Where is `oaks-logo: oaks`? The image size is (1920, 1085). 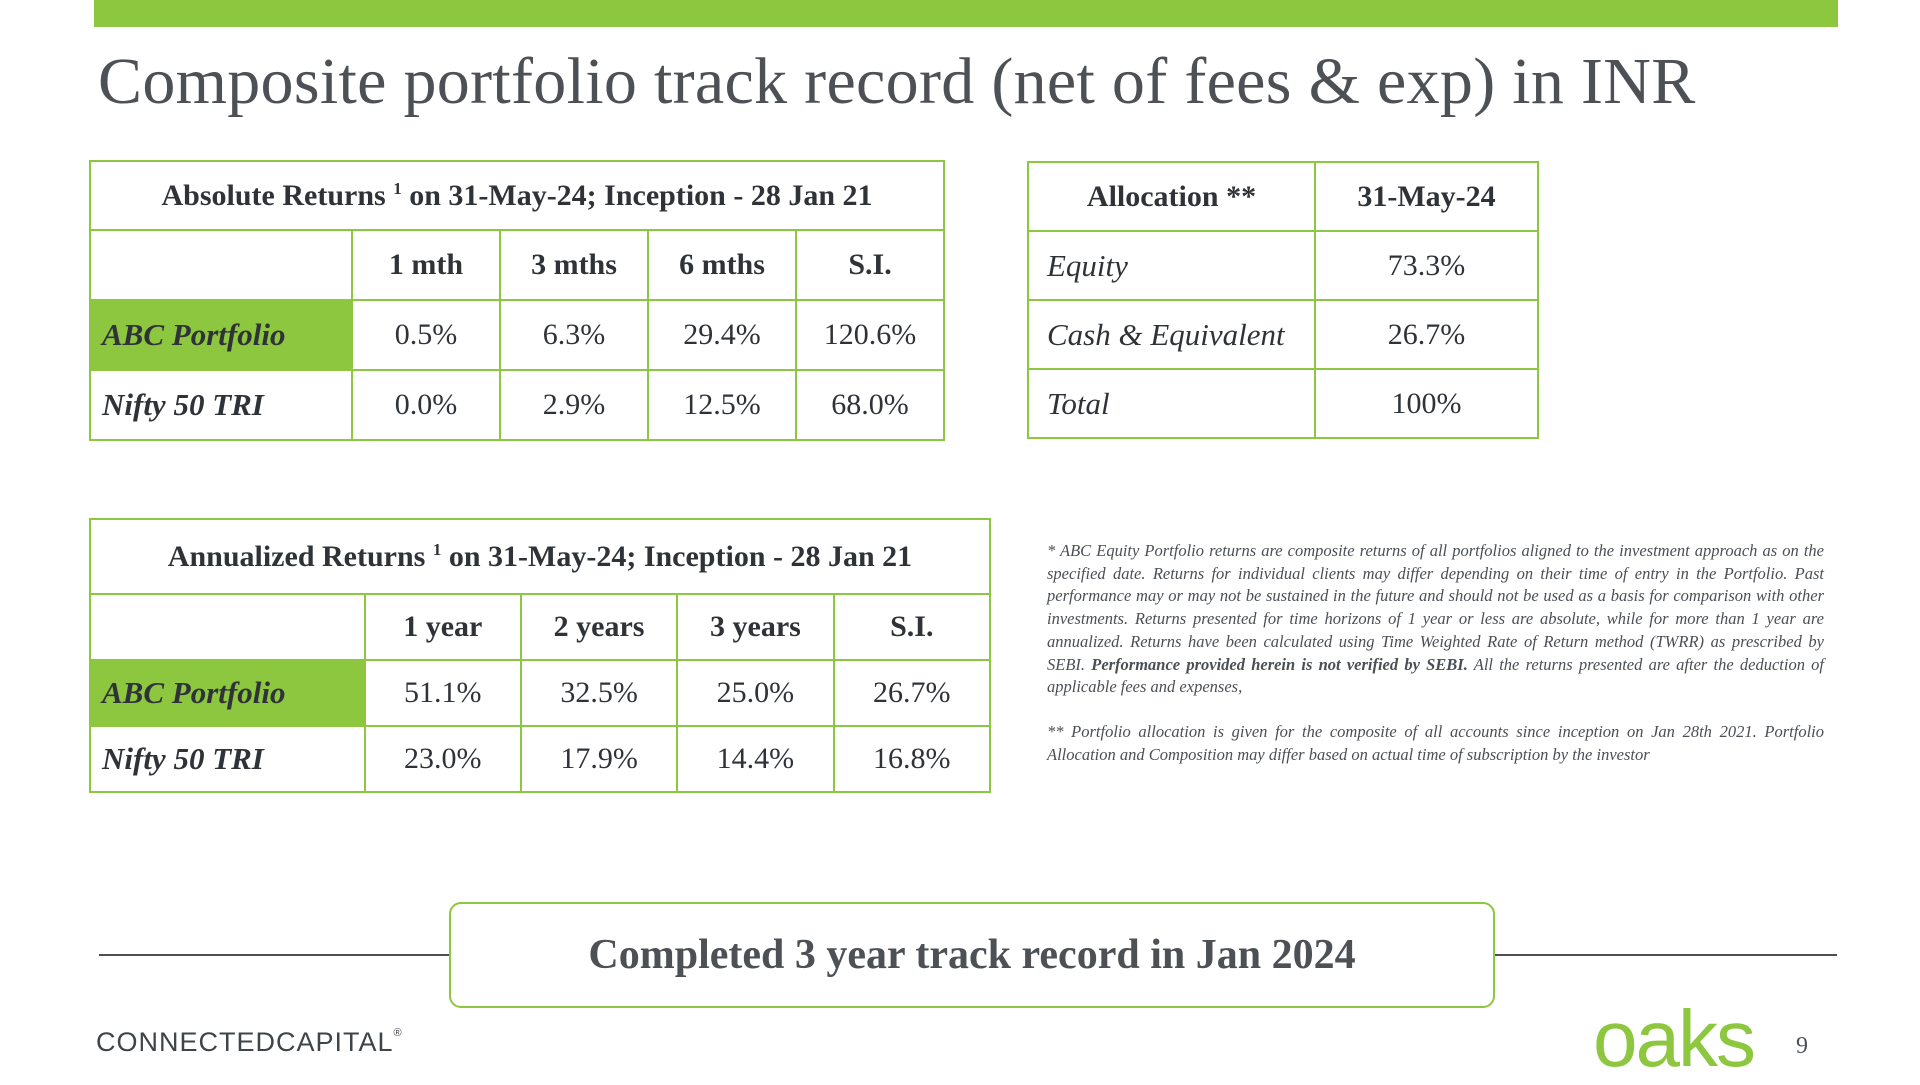
oaks-logo: oaks is located at coordinates (1674, 1038).